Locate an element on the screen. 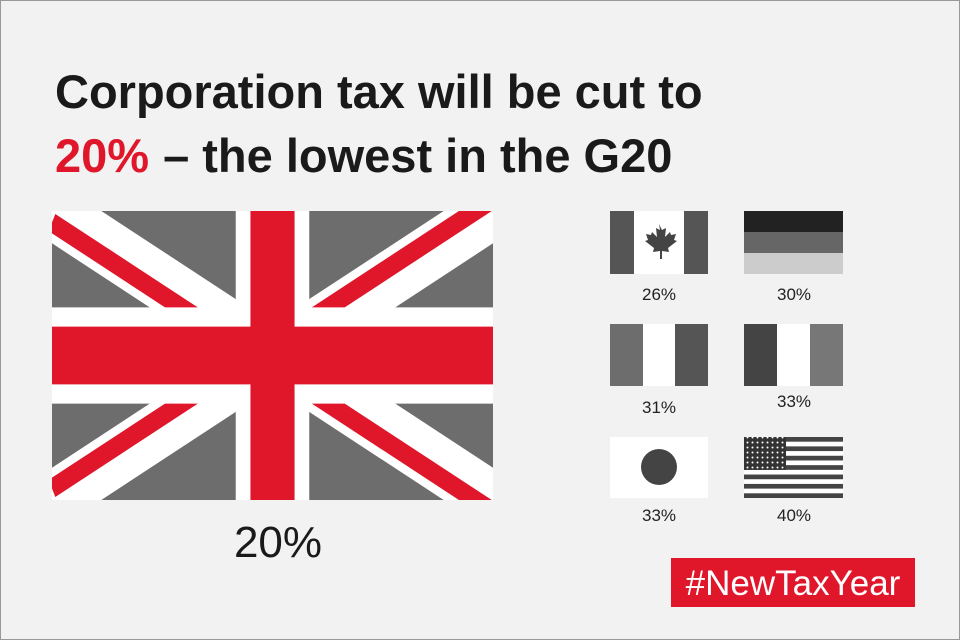 The image size is (960, 640). title-line2: 20% – the lowest in the G20 is located at coordinates (363, 155).